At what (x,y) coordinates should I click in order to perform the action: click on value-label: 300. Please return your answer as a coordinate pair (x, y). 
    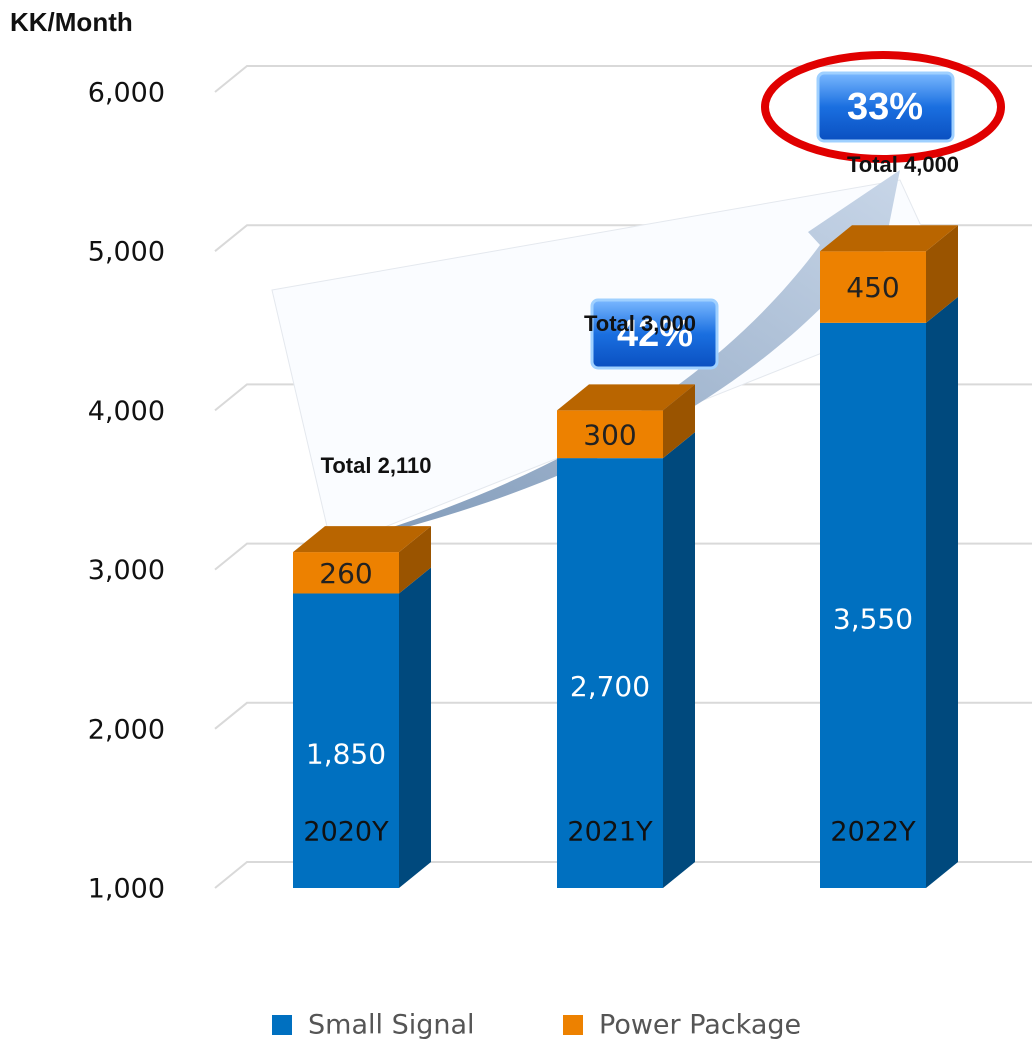
    Looking at the image, I should click on (609, 434).